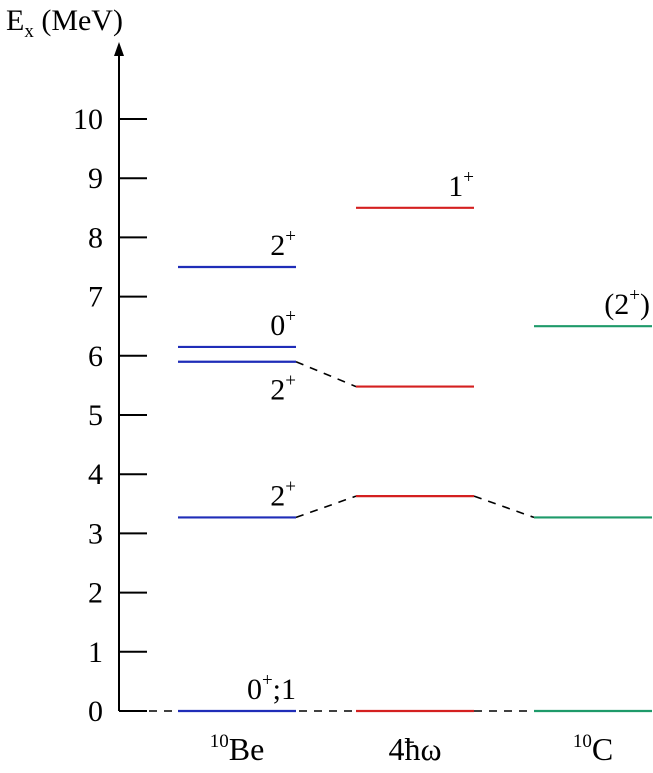 Image resolution: width=653 pixels, height=773 pixels. I want to click on column-label-hw4: 4ħω, so click(414, 749).